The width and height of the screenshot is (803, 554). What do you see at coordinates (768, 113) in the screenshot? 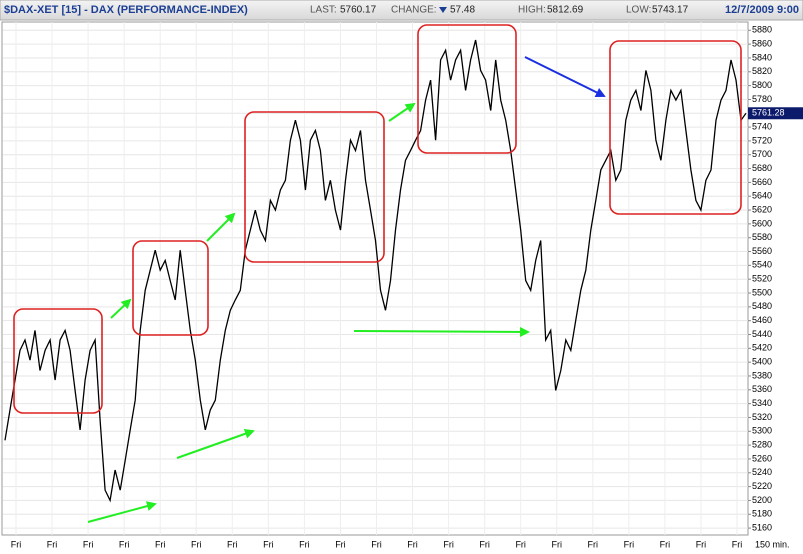
I see `last-price-label: 5761.28` at bounding box center [768, 113].